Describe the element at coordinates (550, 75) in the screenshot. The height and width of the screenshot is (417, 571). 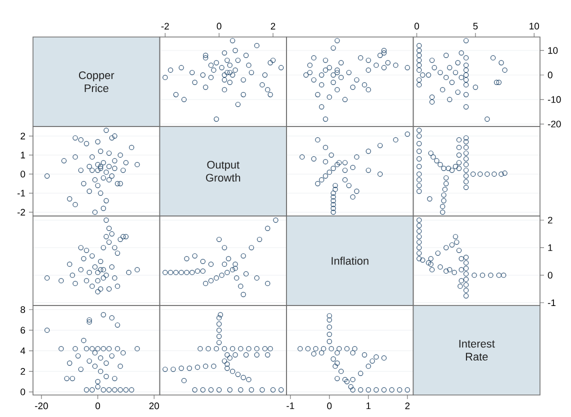
I see `y-tick-label: 0` at that location.